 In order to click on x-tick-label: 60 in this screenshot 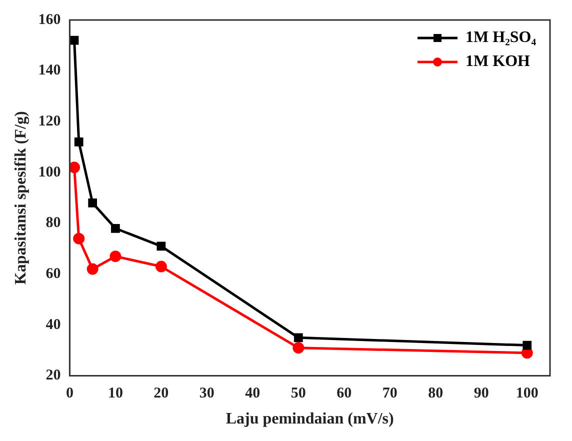, I will do `click(344, 394)`.